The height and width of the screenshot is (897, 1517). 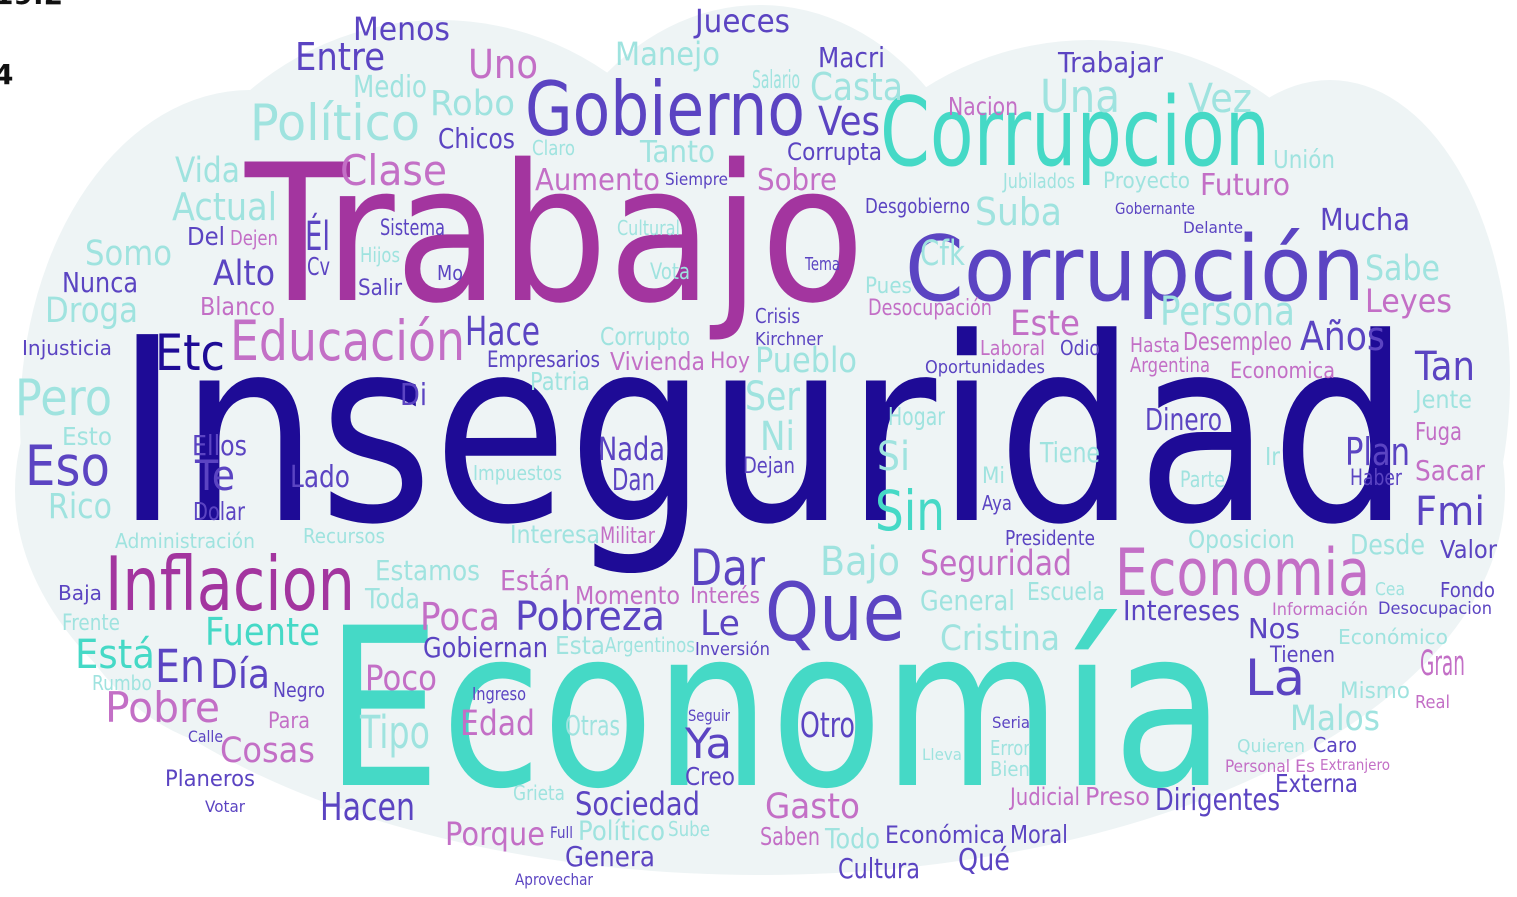 What do you see at coordinates (1438, 431) in the screenshot?
I see `word: Fuga` at bounding box center [1438, 431].